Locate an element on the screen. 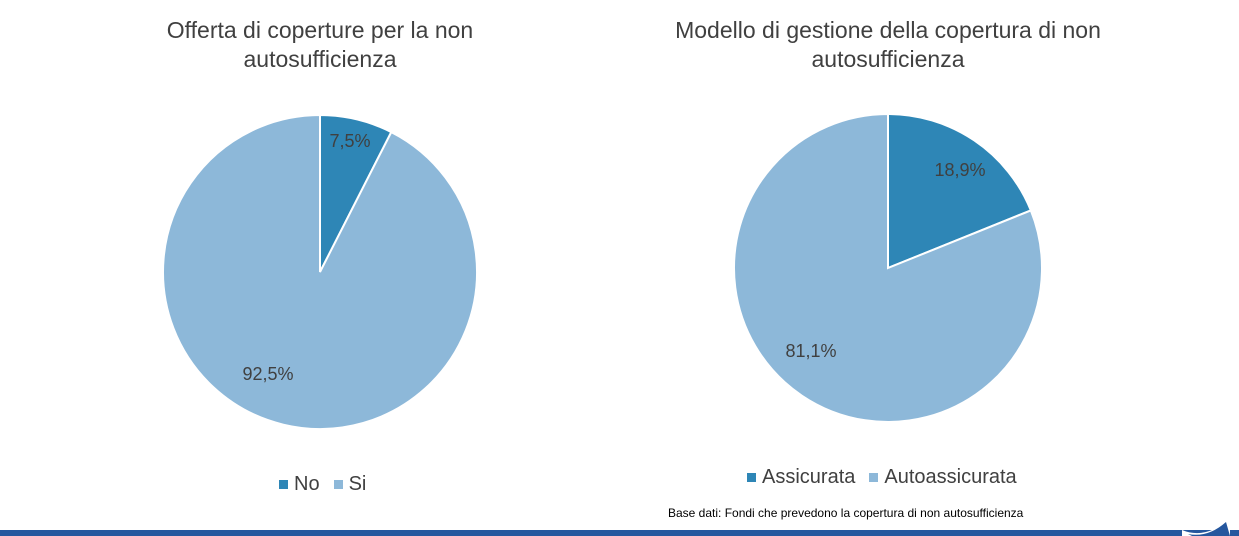 Image resolution: width=1239 pixels, height=536 pixels. legend-swatch-assicurata is located at coordinates (751, 477).